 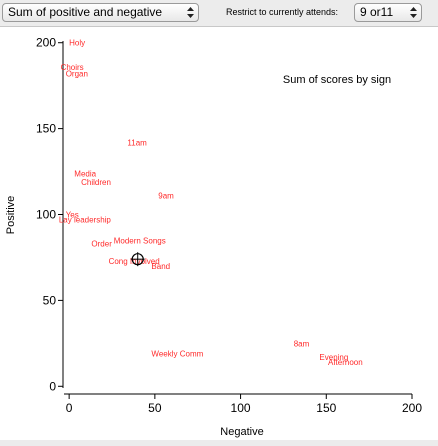 I want to click on point-label: Holy, so click(x=77, y=43).